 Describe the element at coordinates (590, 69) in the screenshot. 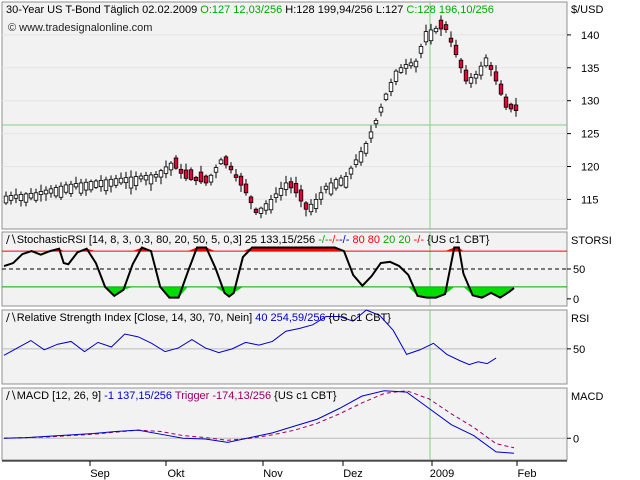

I see `price-tick-label: 135` at that location.